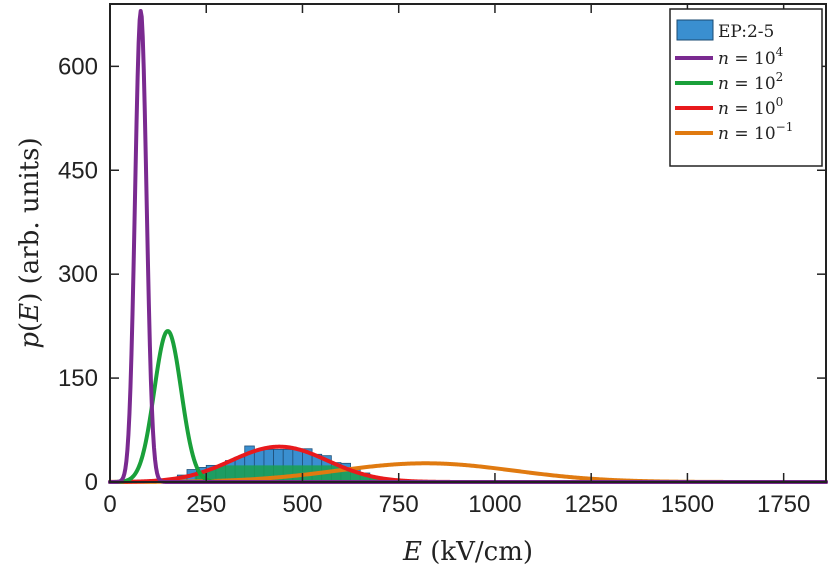 This screenshot has height=575, width=830. What do you see at coordinates (109, 504) in the screenshot?
I see `x-tick-label: 0` at bounding box center [109, 504].